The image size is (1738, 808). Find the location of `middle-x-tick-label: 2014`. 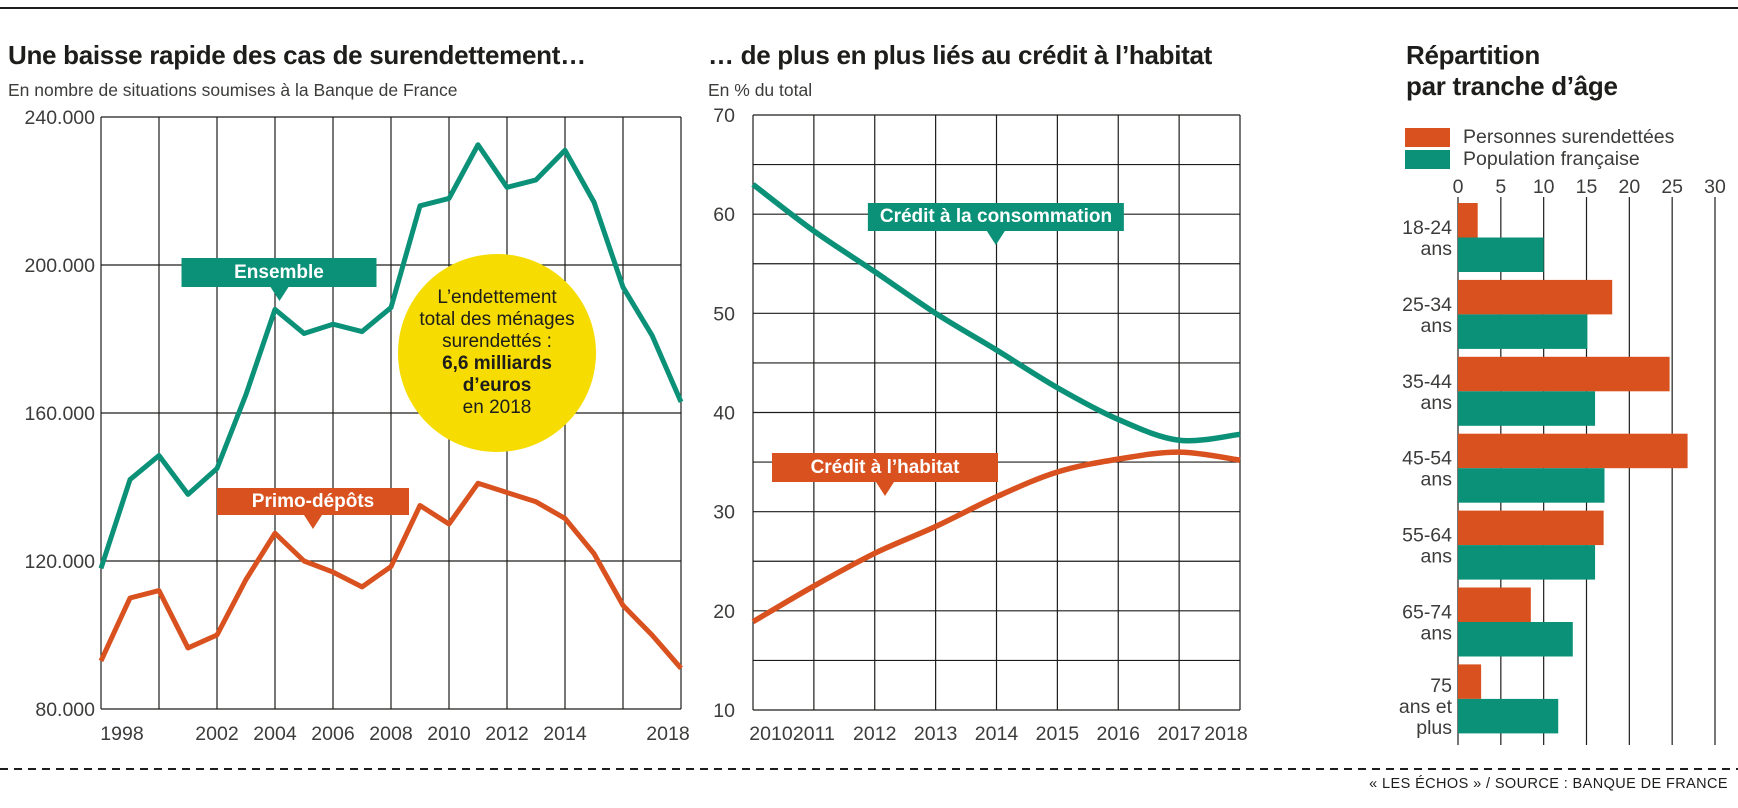

middle-x-tick-label: 2014 is located at coordinates (997, 734).